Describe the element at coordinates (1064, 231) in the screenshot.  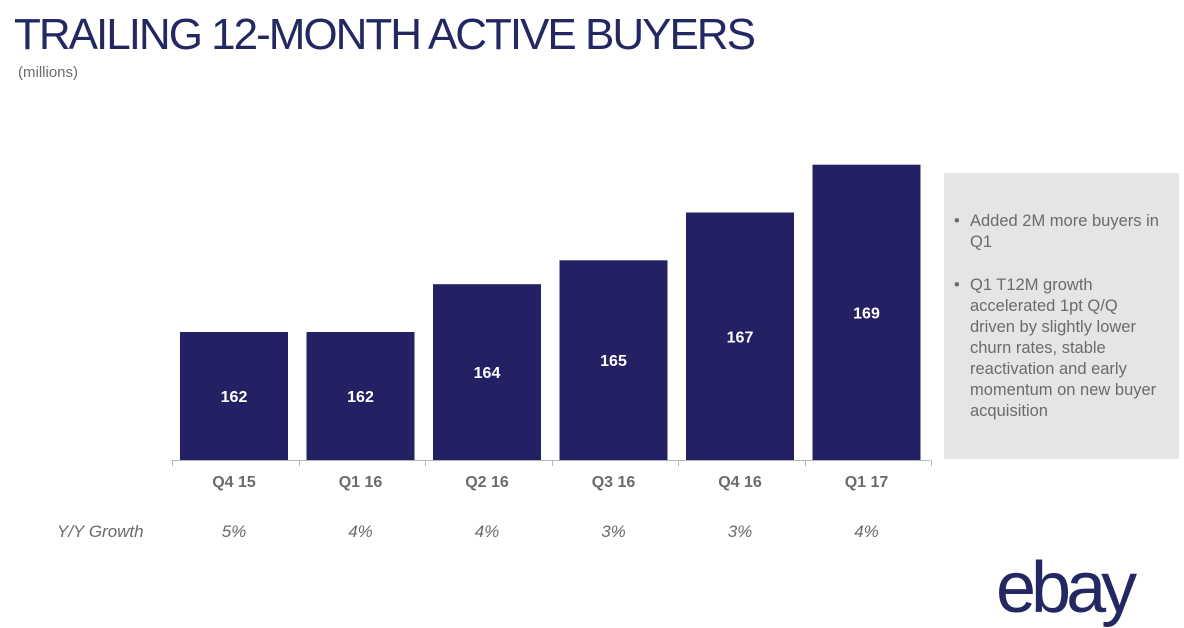
I see `callout-bullet-text: Added 2M more buyers in Q1` at that location.